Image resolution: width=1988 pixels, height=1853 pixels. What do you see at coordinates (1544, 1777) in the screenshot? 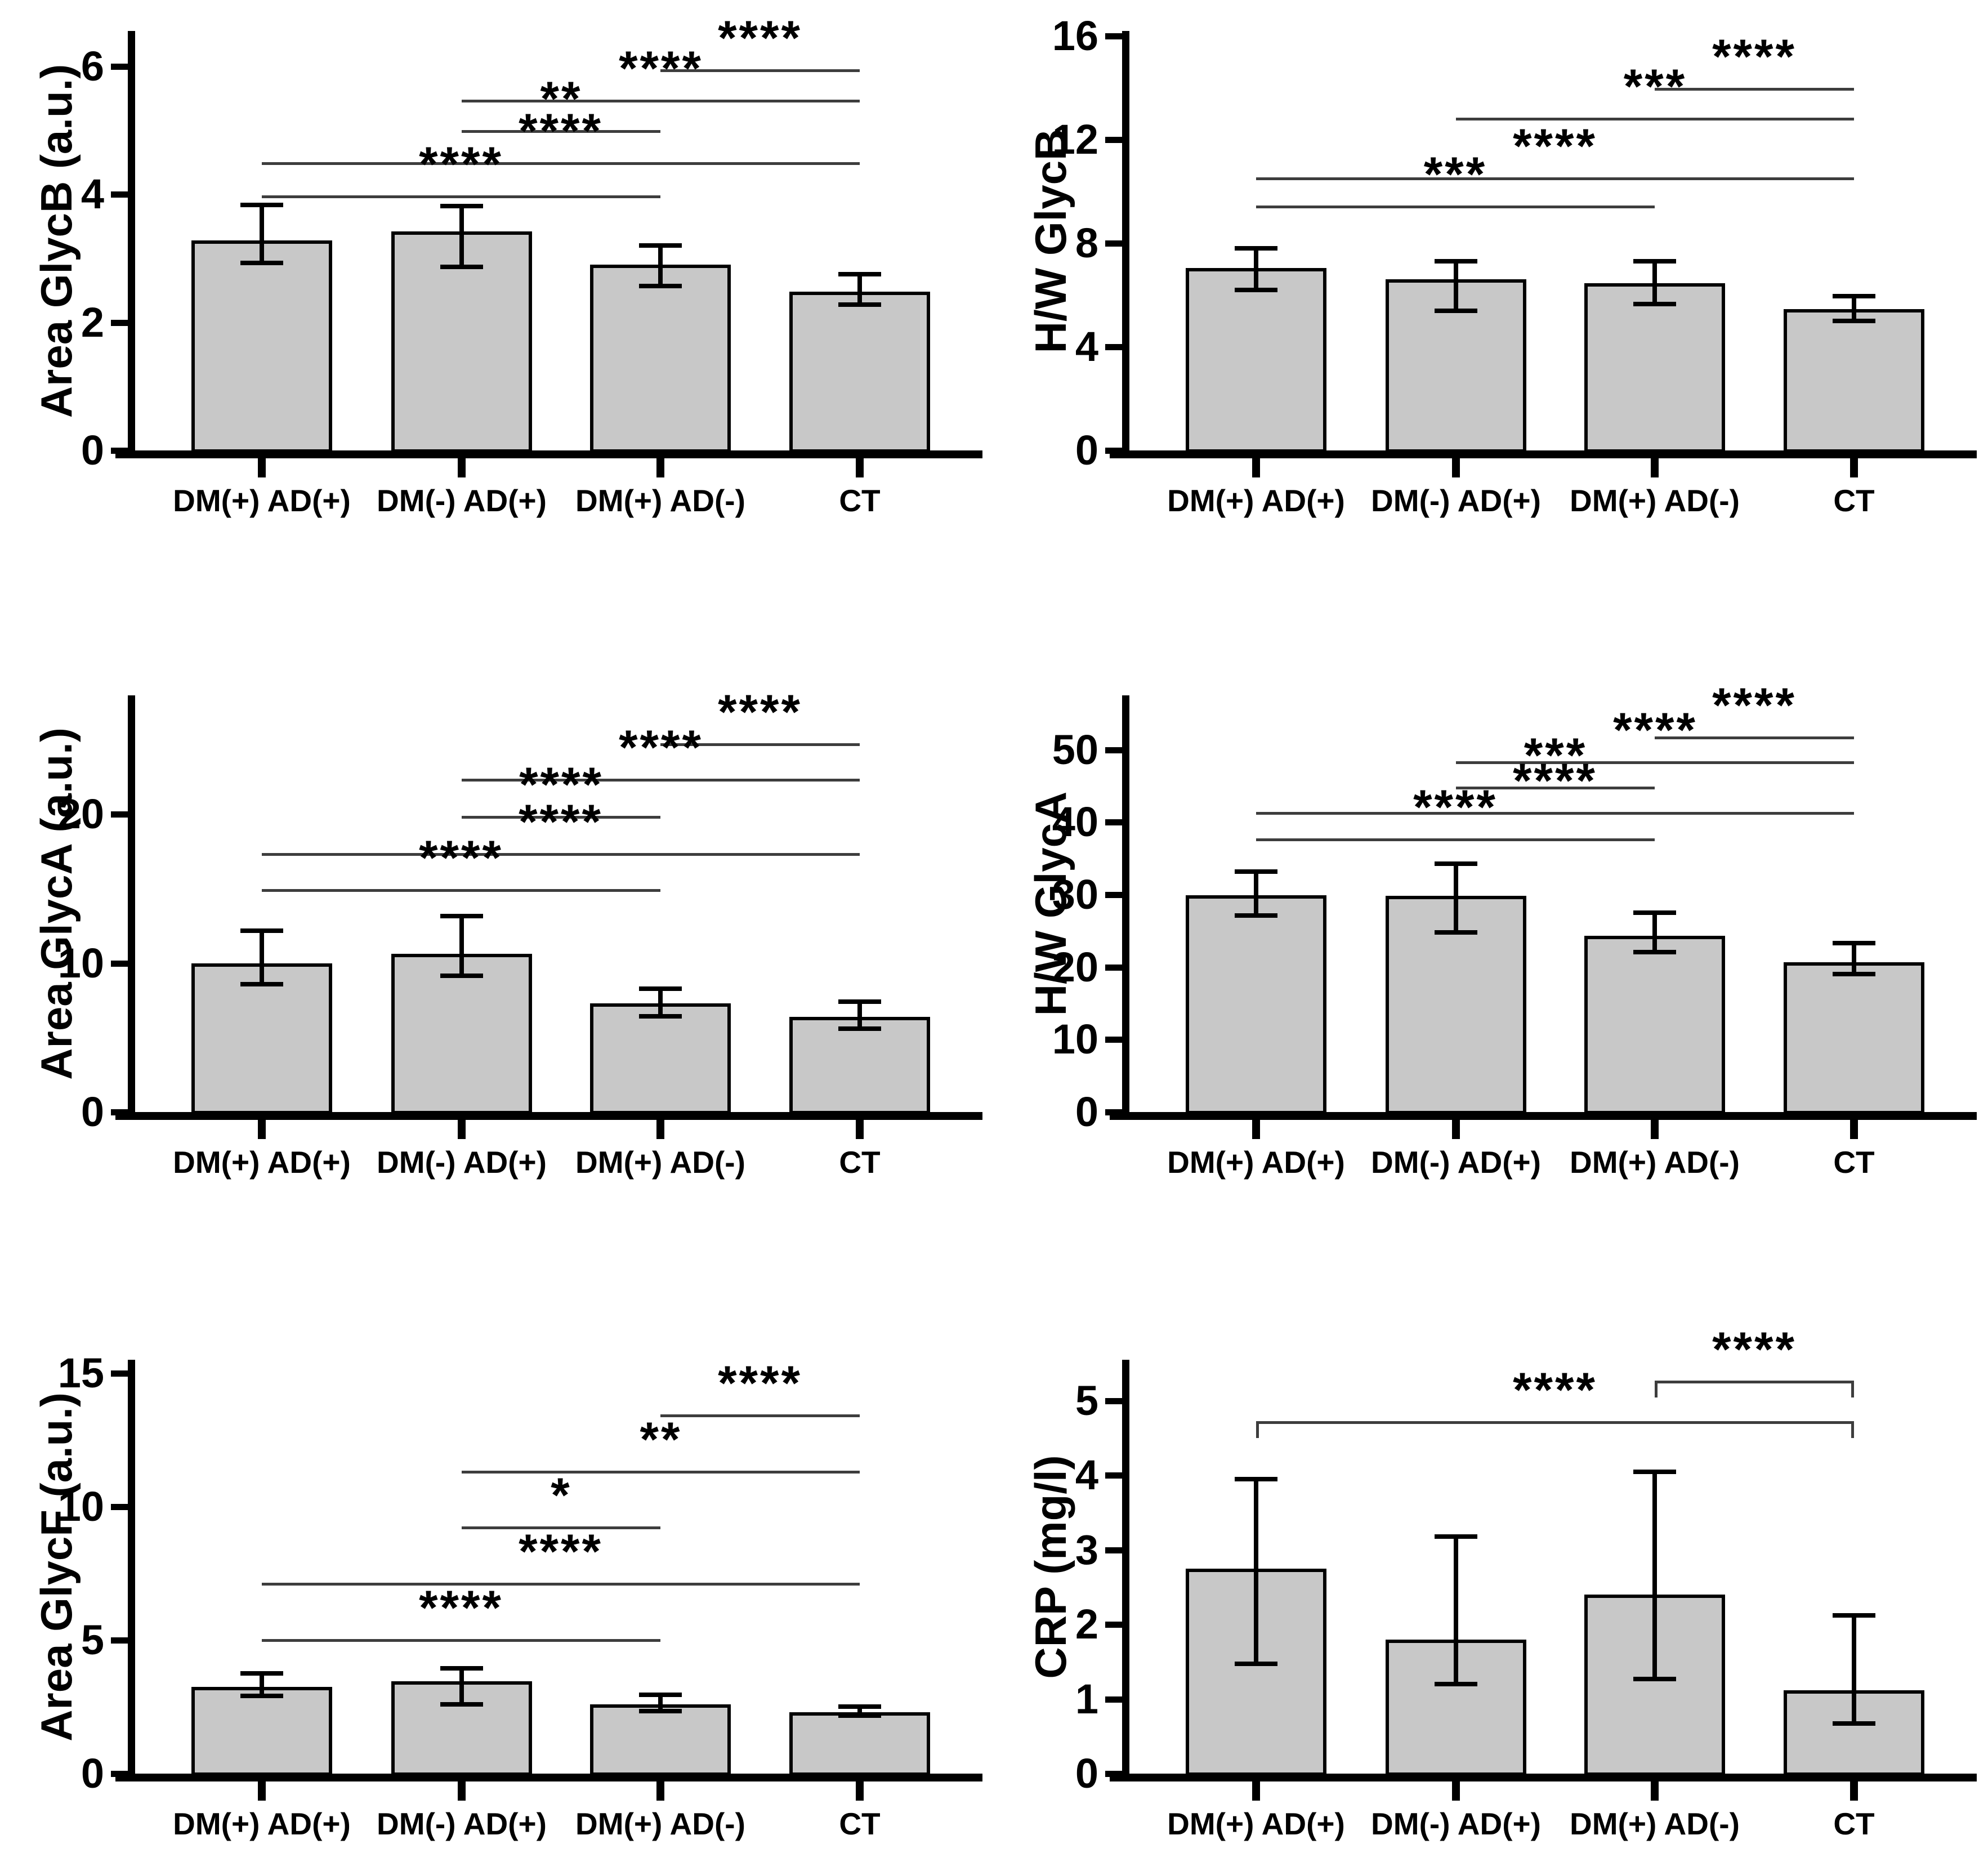
I see `x-axis-line` at bounding box center [1544, 1777].